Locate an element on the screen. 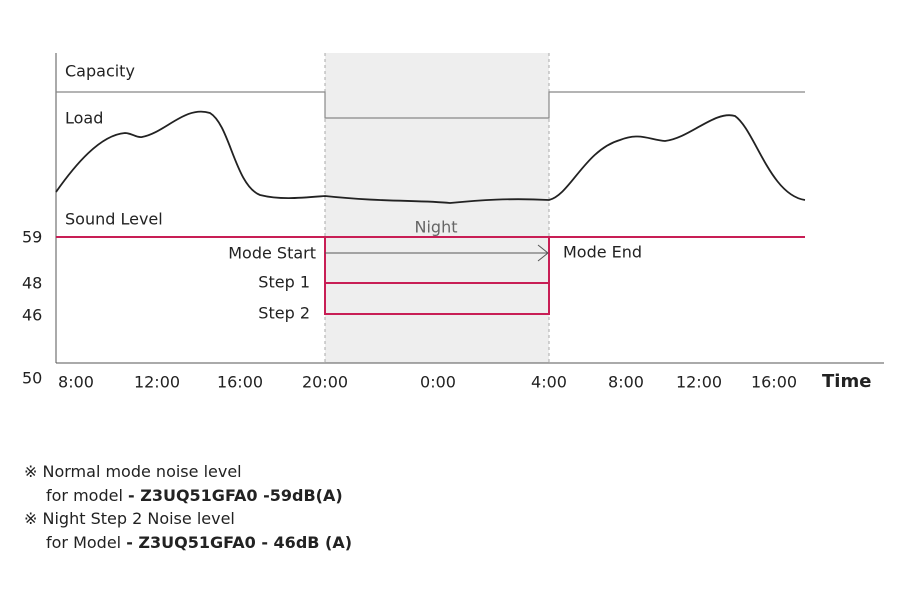  step1-label: Step 1 is located at coordinates (284, 282).